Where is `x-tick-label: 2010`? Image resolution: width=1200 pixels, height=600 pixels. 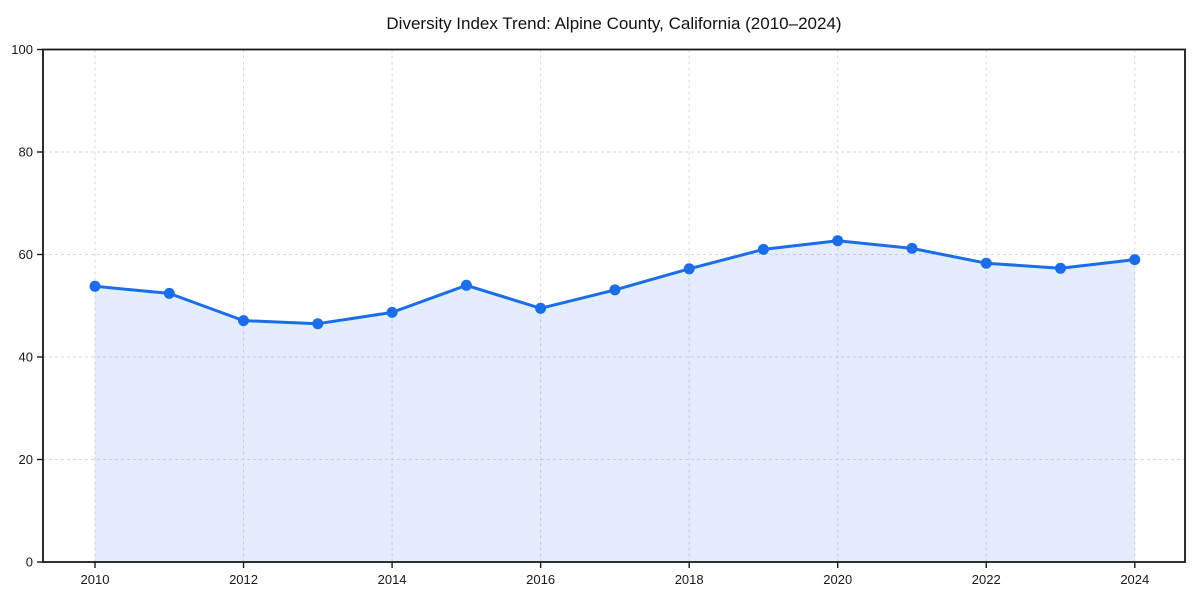
x-tick-label: 2010 is located at coordinates (95, 579).